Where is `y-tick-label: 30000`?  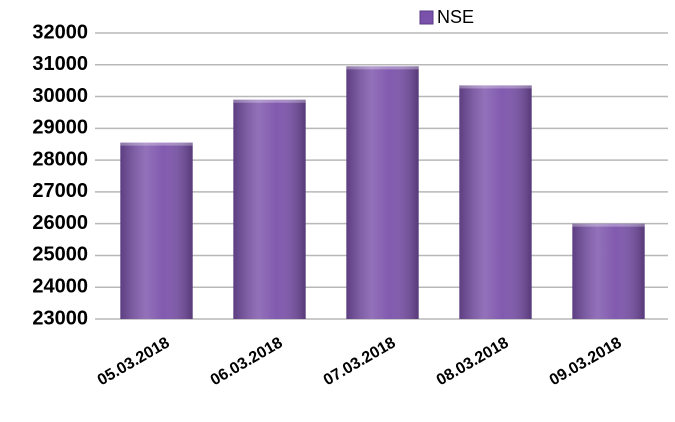
y-tick-label: 30000 is located at coordinates (60, 96).